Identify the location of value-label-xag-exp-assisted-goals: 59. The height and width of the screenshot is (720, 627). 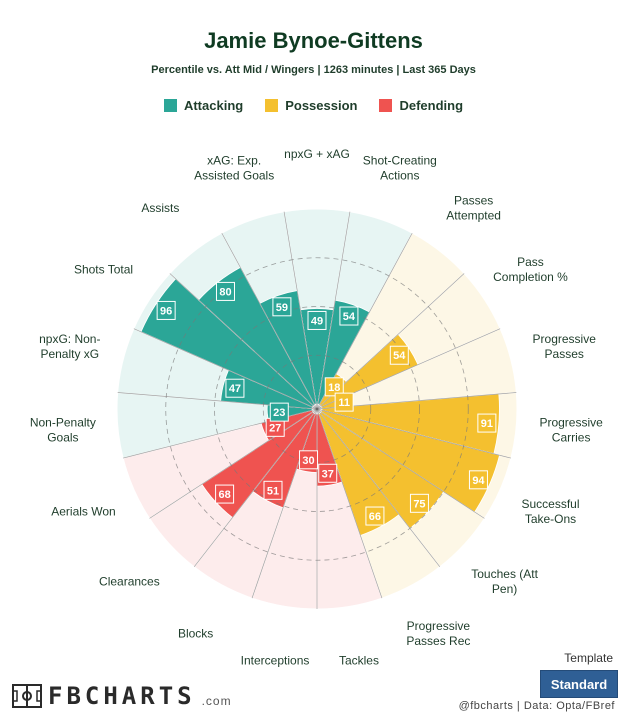
(282, 308).